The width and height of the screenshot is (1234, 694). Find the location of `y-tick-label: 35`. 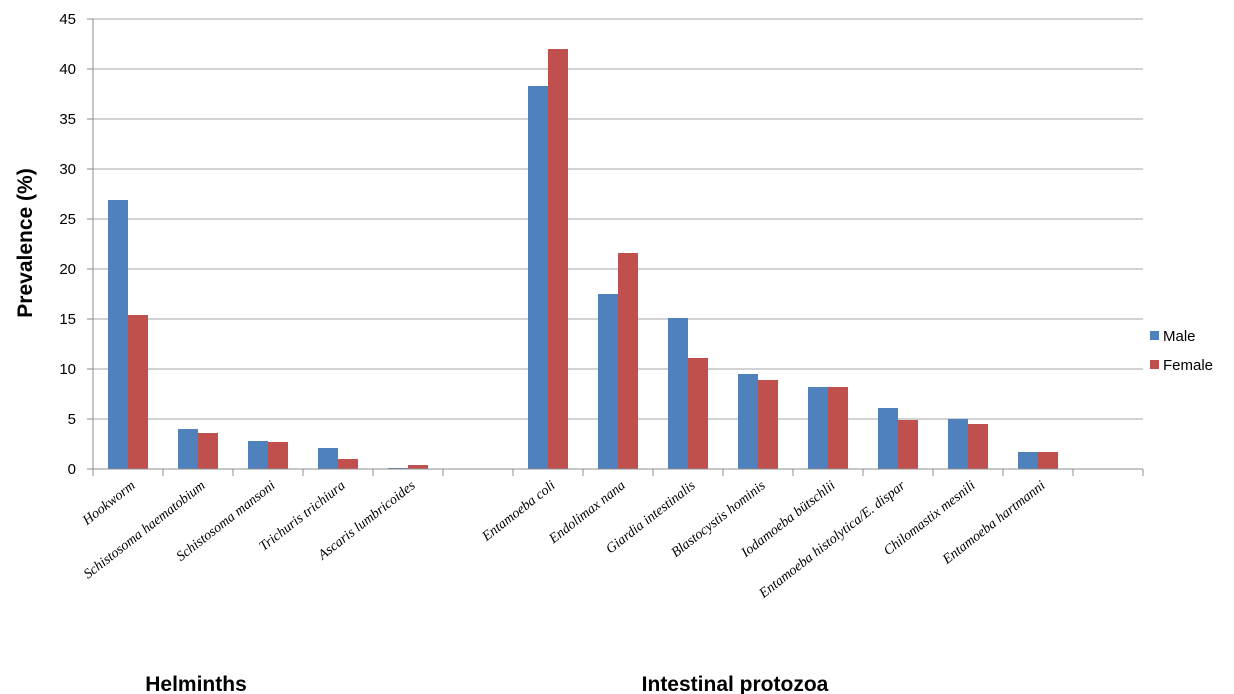

y-tick-label: 35 is located at coordinates (67, 119).